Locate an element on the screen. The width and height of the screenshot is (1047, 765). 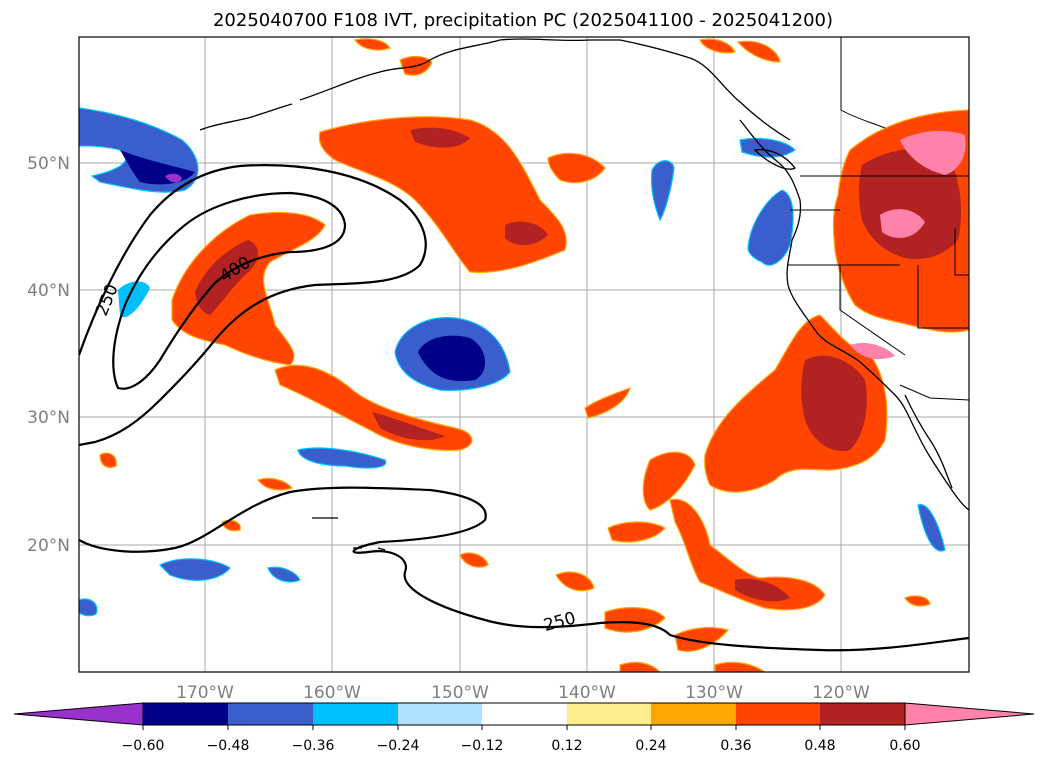
colorbar-tick-label: 0.36 is located at coordinates (735, 746).